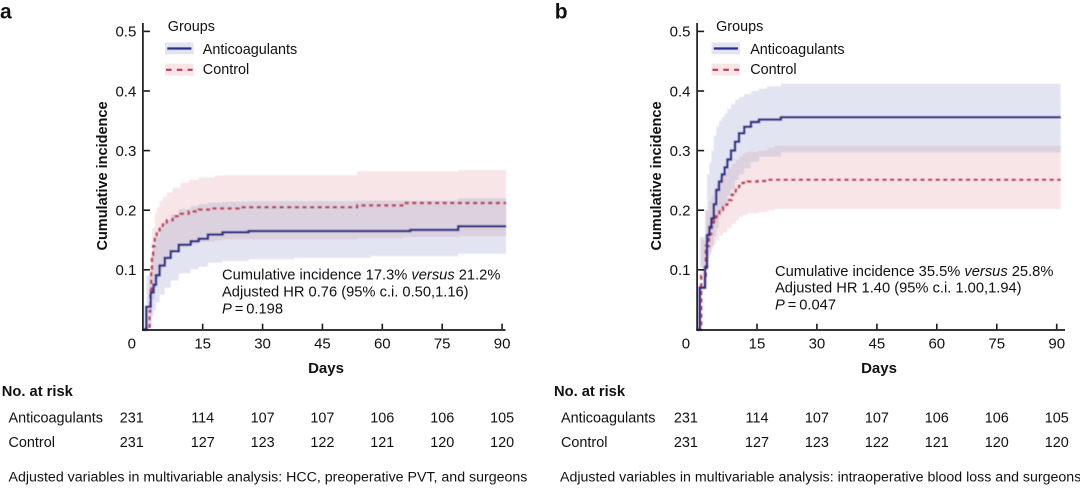 This screenshot has height=489, width=1080. I want to click on svg-text: P = 0.047, so click(805, 306).